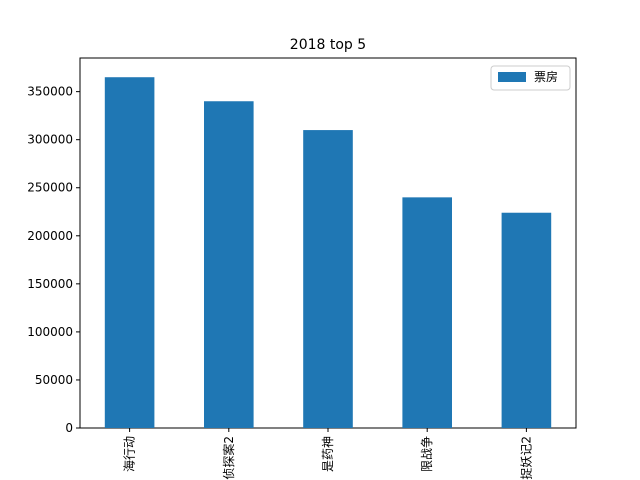 The image size is (640, 480). Describe the element at coordinates (69, 428) in the screenshot. I see `y-tick-label: 0` at that location.